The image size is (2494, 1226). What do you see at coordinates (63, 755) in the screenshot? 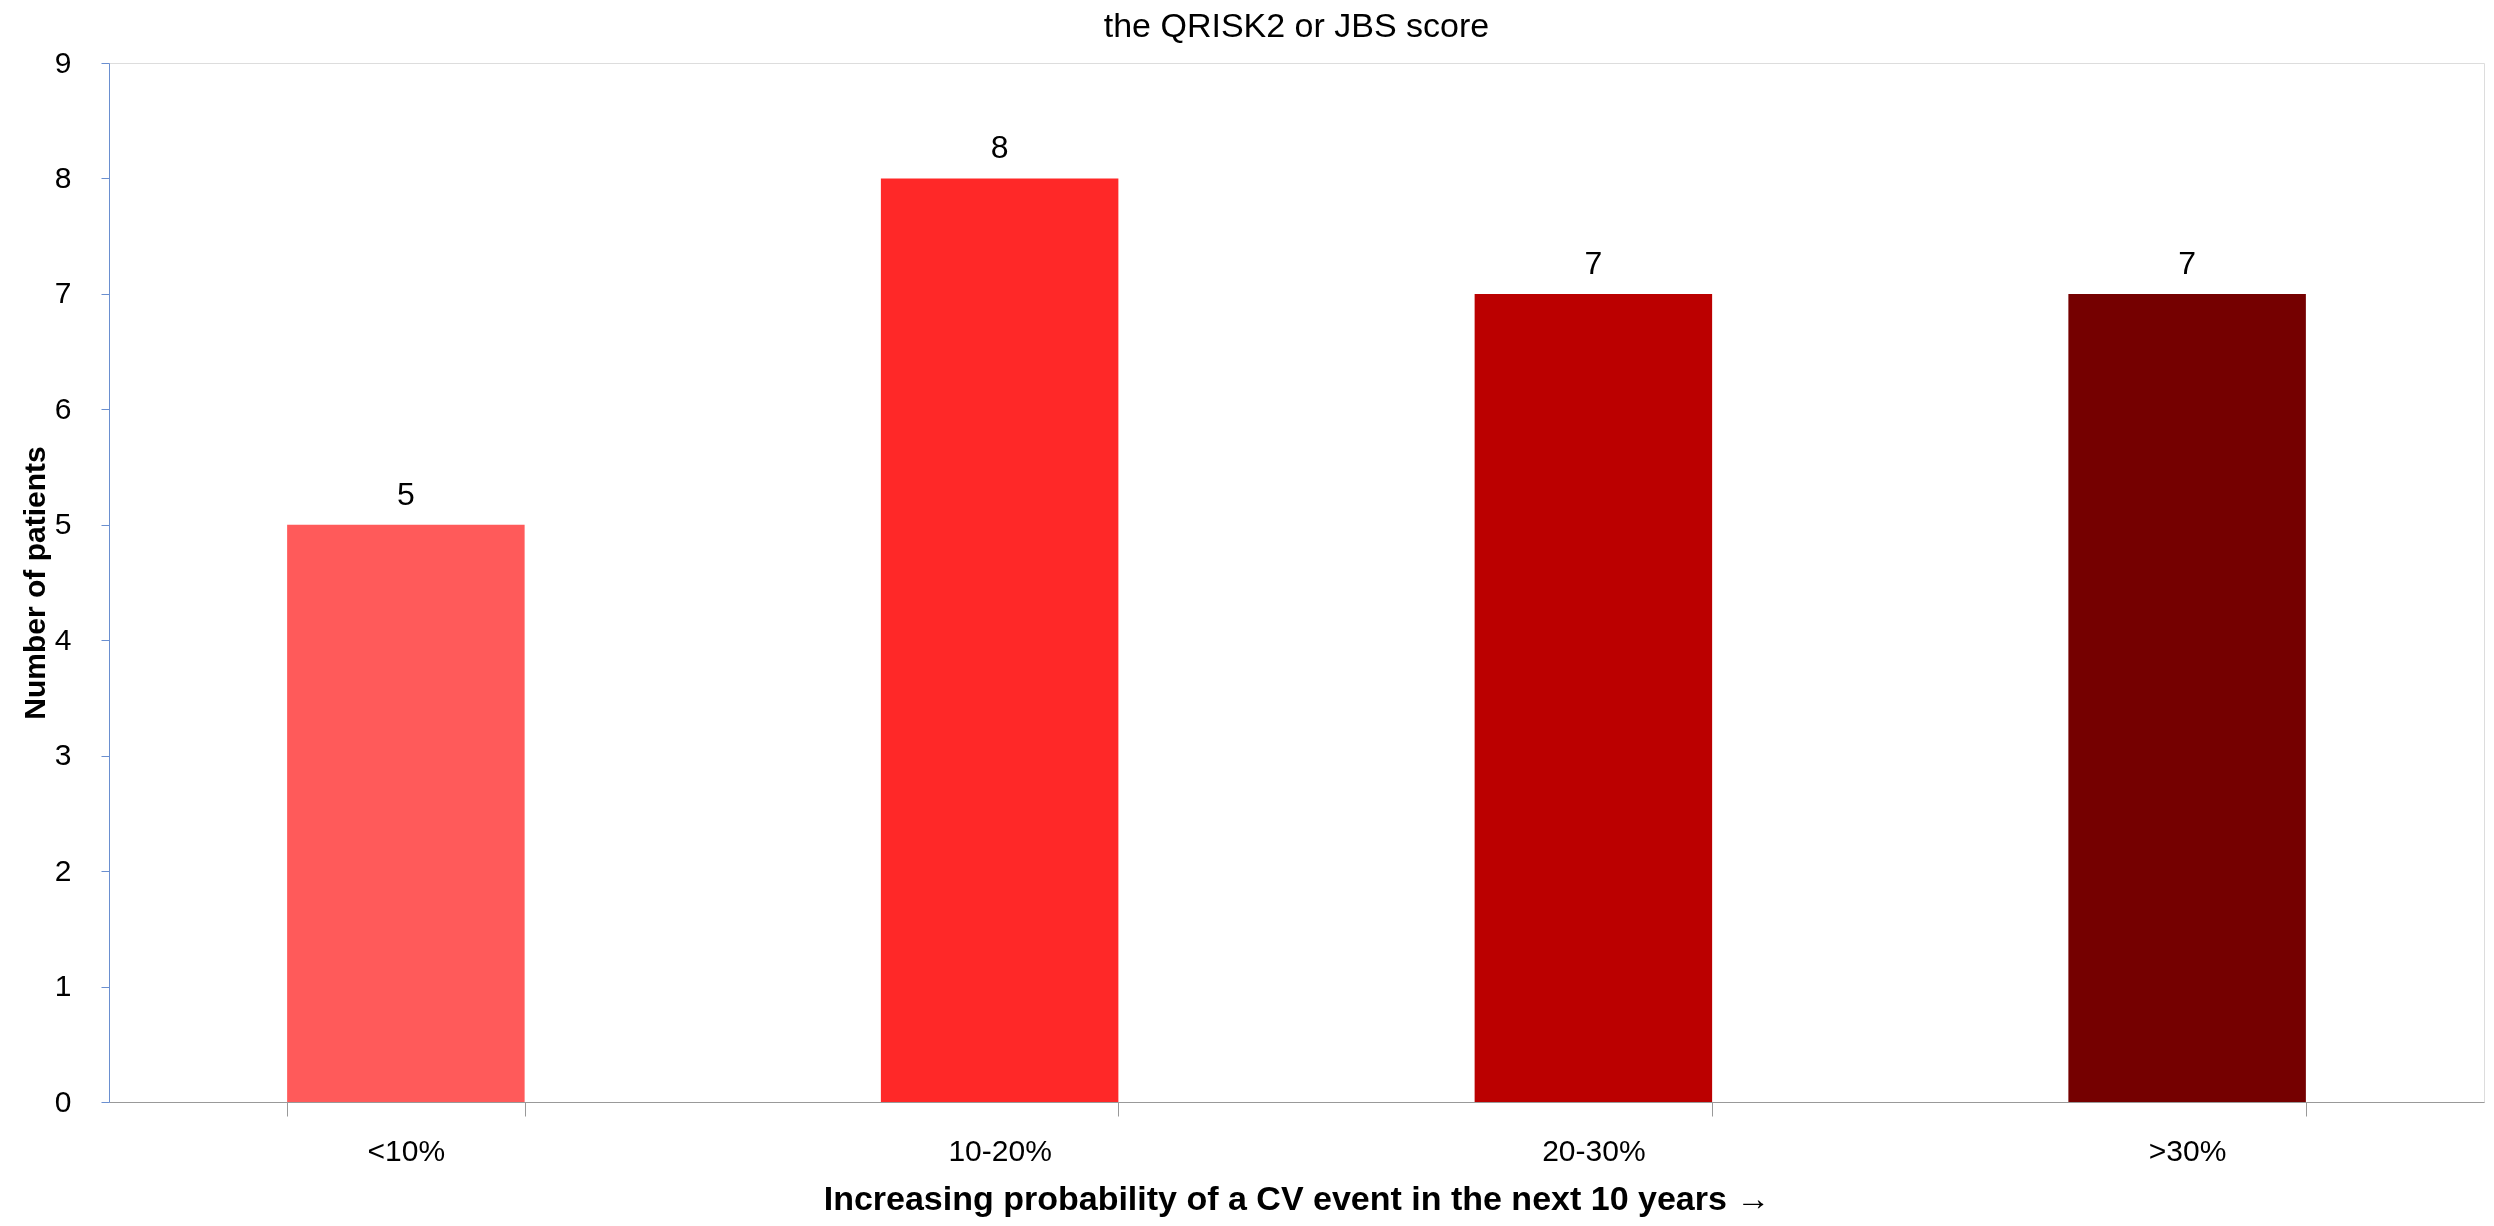
I see `y-tick-label: 3` at bounding box center [63, 755].